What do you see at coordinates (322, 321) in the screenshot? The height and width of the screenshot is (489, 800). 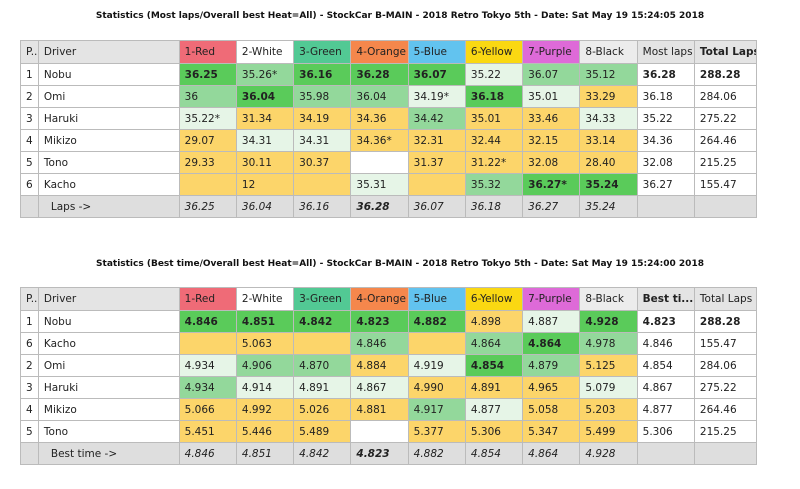 I see `heat-value-cell: 4.842` at bounding box center [322, 321].